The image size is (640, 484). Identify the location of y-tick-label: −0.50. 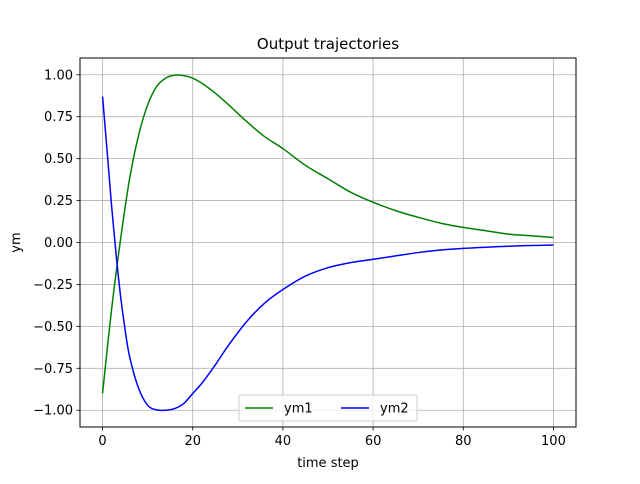
(53, 327).